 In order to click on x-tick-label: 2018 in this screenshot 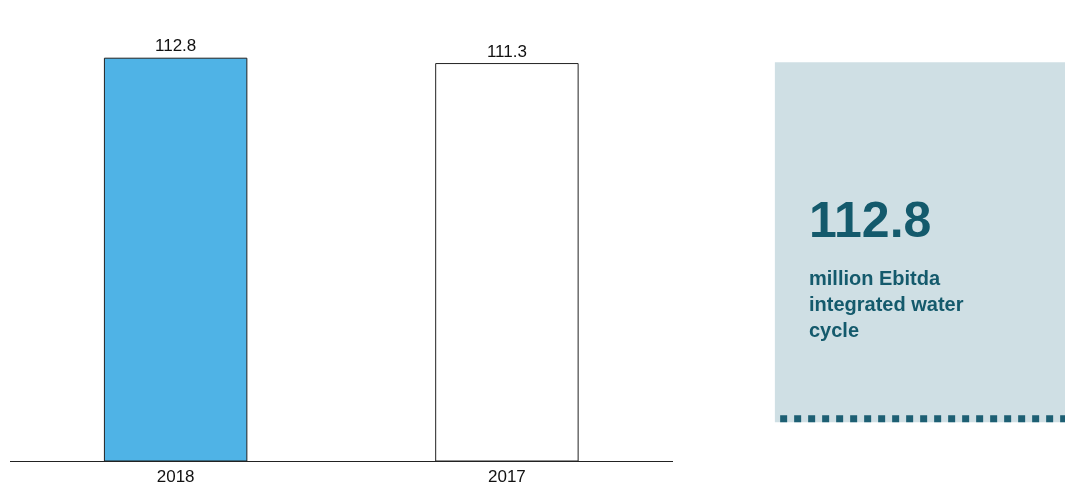, I will do `click(175, 477)`.